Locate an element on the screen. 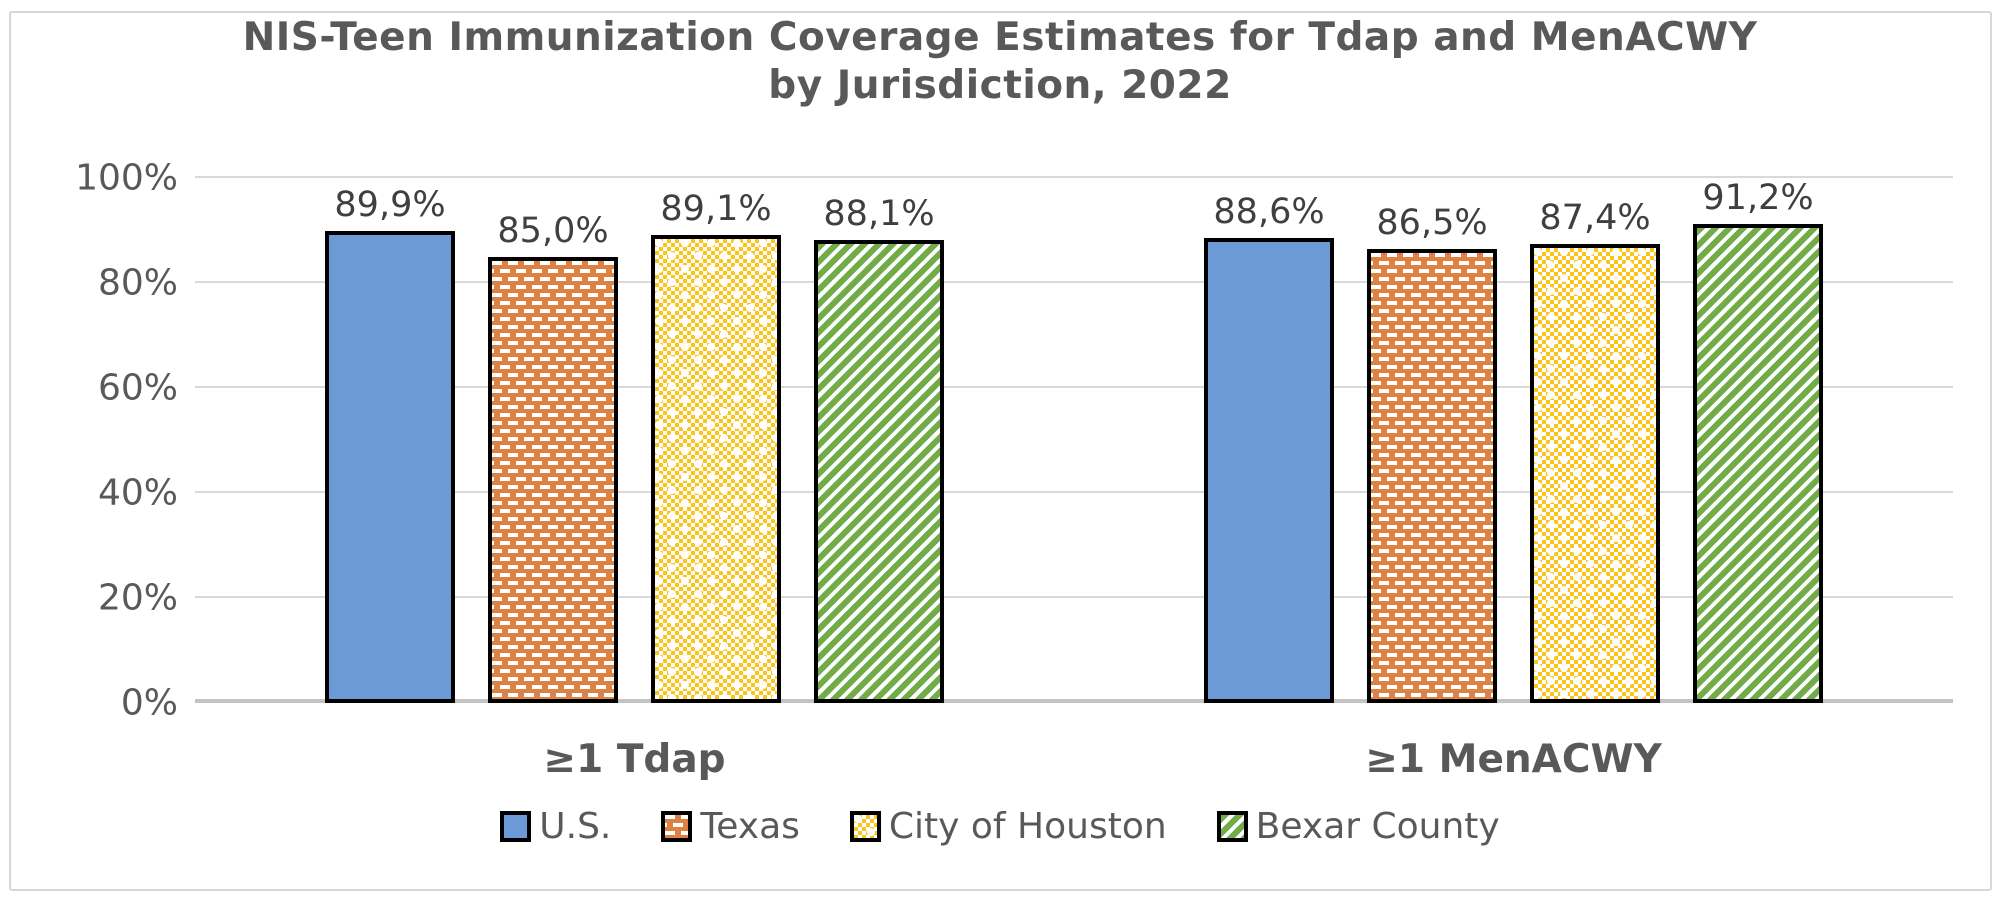  bar-value-label: 85,0% is located at coordinates (553, 230).